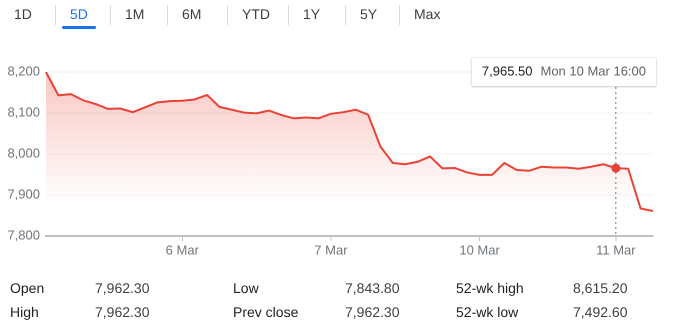 Image resolution: width=674 pixels, height=330 pixels. I want to click on text: 5D, so click(79, 14).